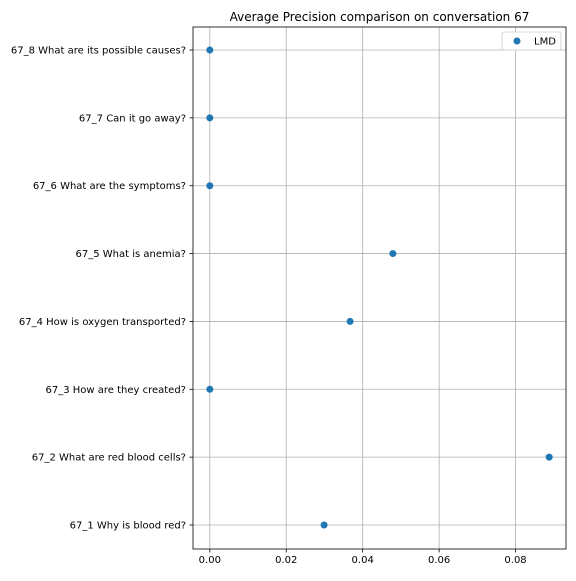  I want to click on legend-box, so click(531, 41).